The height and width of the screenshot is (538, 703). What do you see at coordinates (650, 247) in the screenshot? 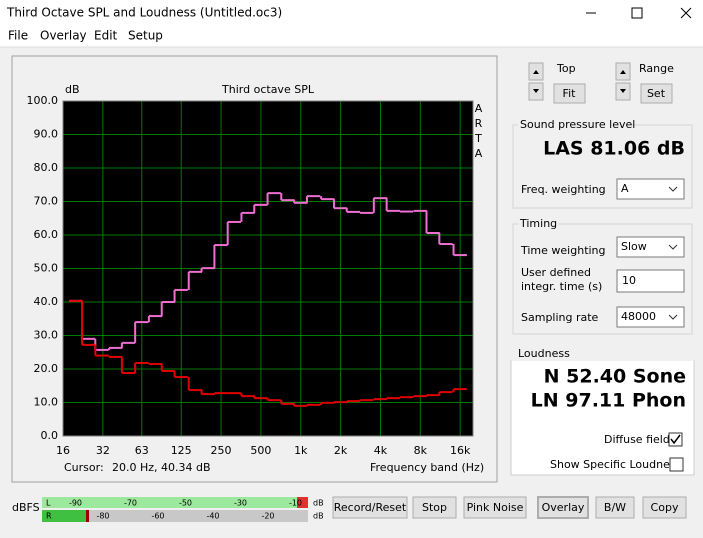
I see `time-weighting-select` at bounding box center [650, 247].